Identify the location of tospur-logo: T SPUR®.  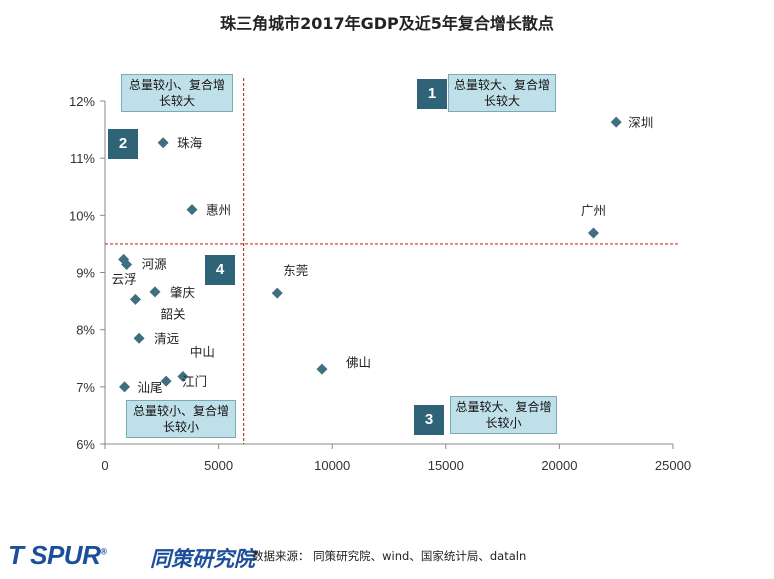
(57, 555).